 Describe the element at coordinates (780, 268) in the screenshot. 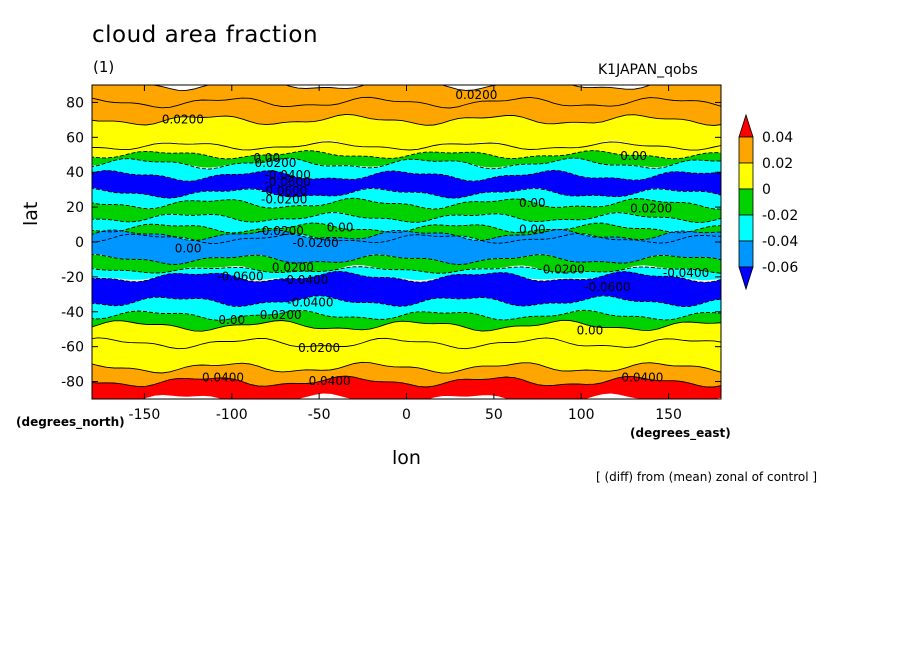

I see `legend-label: -0.06` at that location.